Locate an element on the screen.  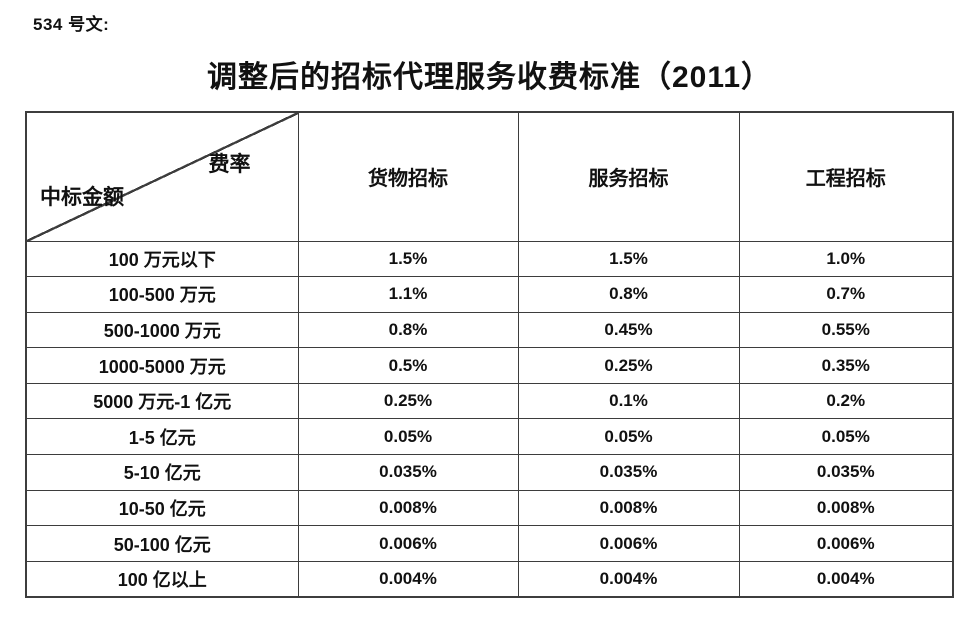
row-label: 1-5 亿元 is located at coordinates (162, 437).